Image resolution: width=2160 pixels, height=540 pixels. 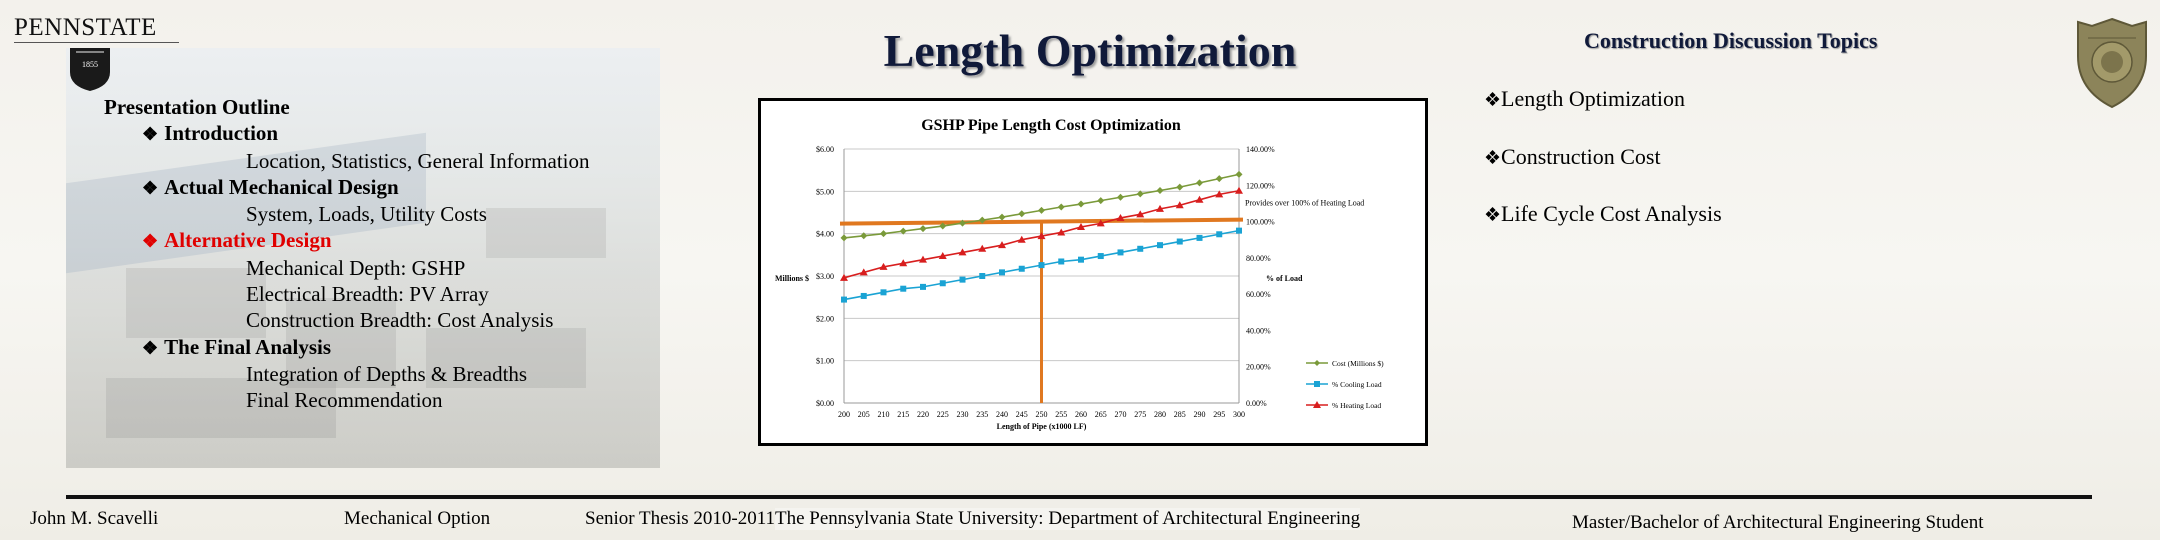 I want to click on x-axis-label: Length of Pipe (x1000 LF), so click(x=1042, y=426).